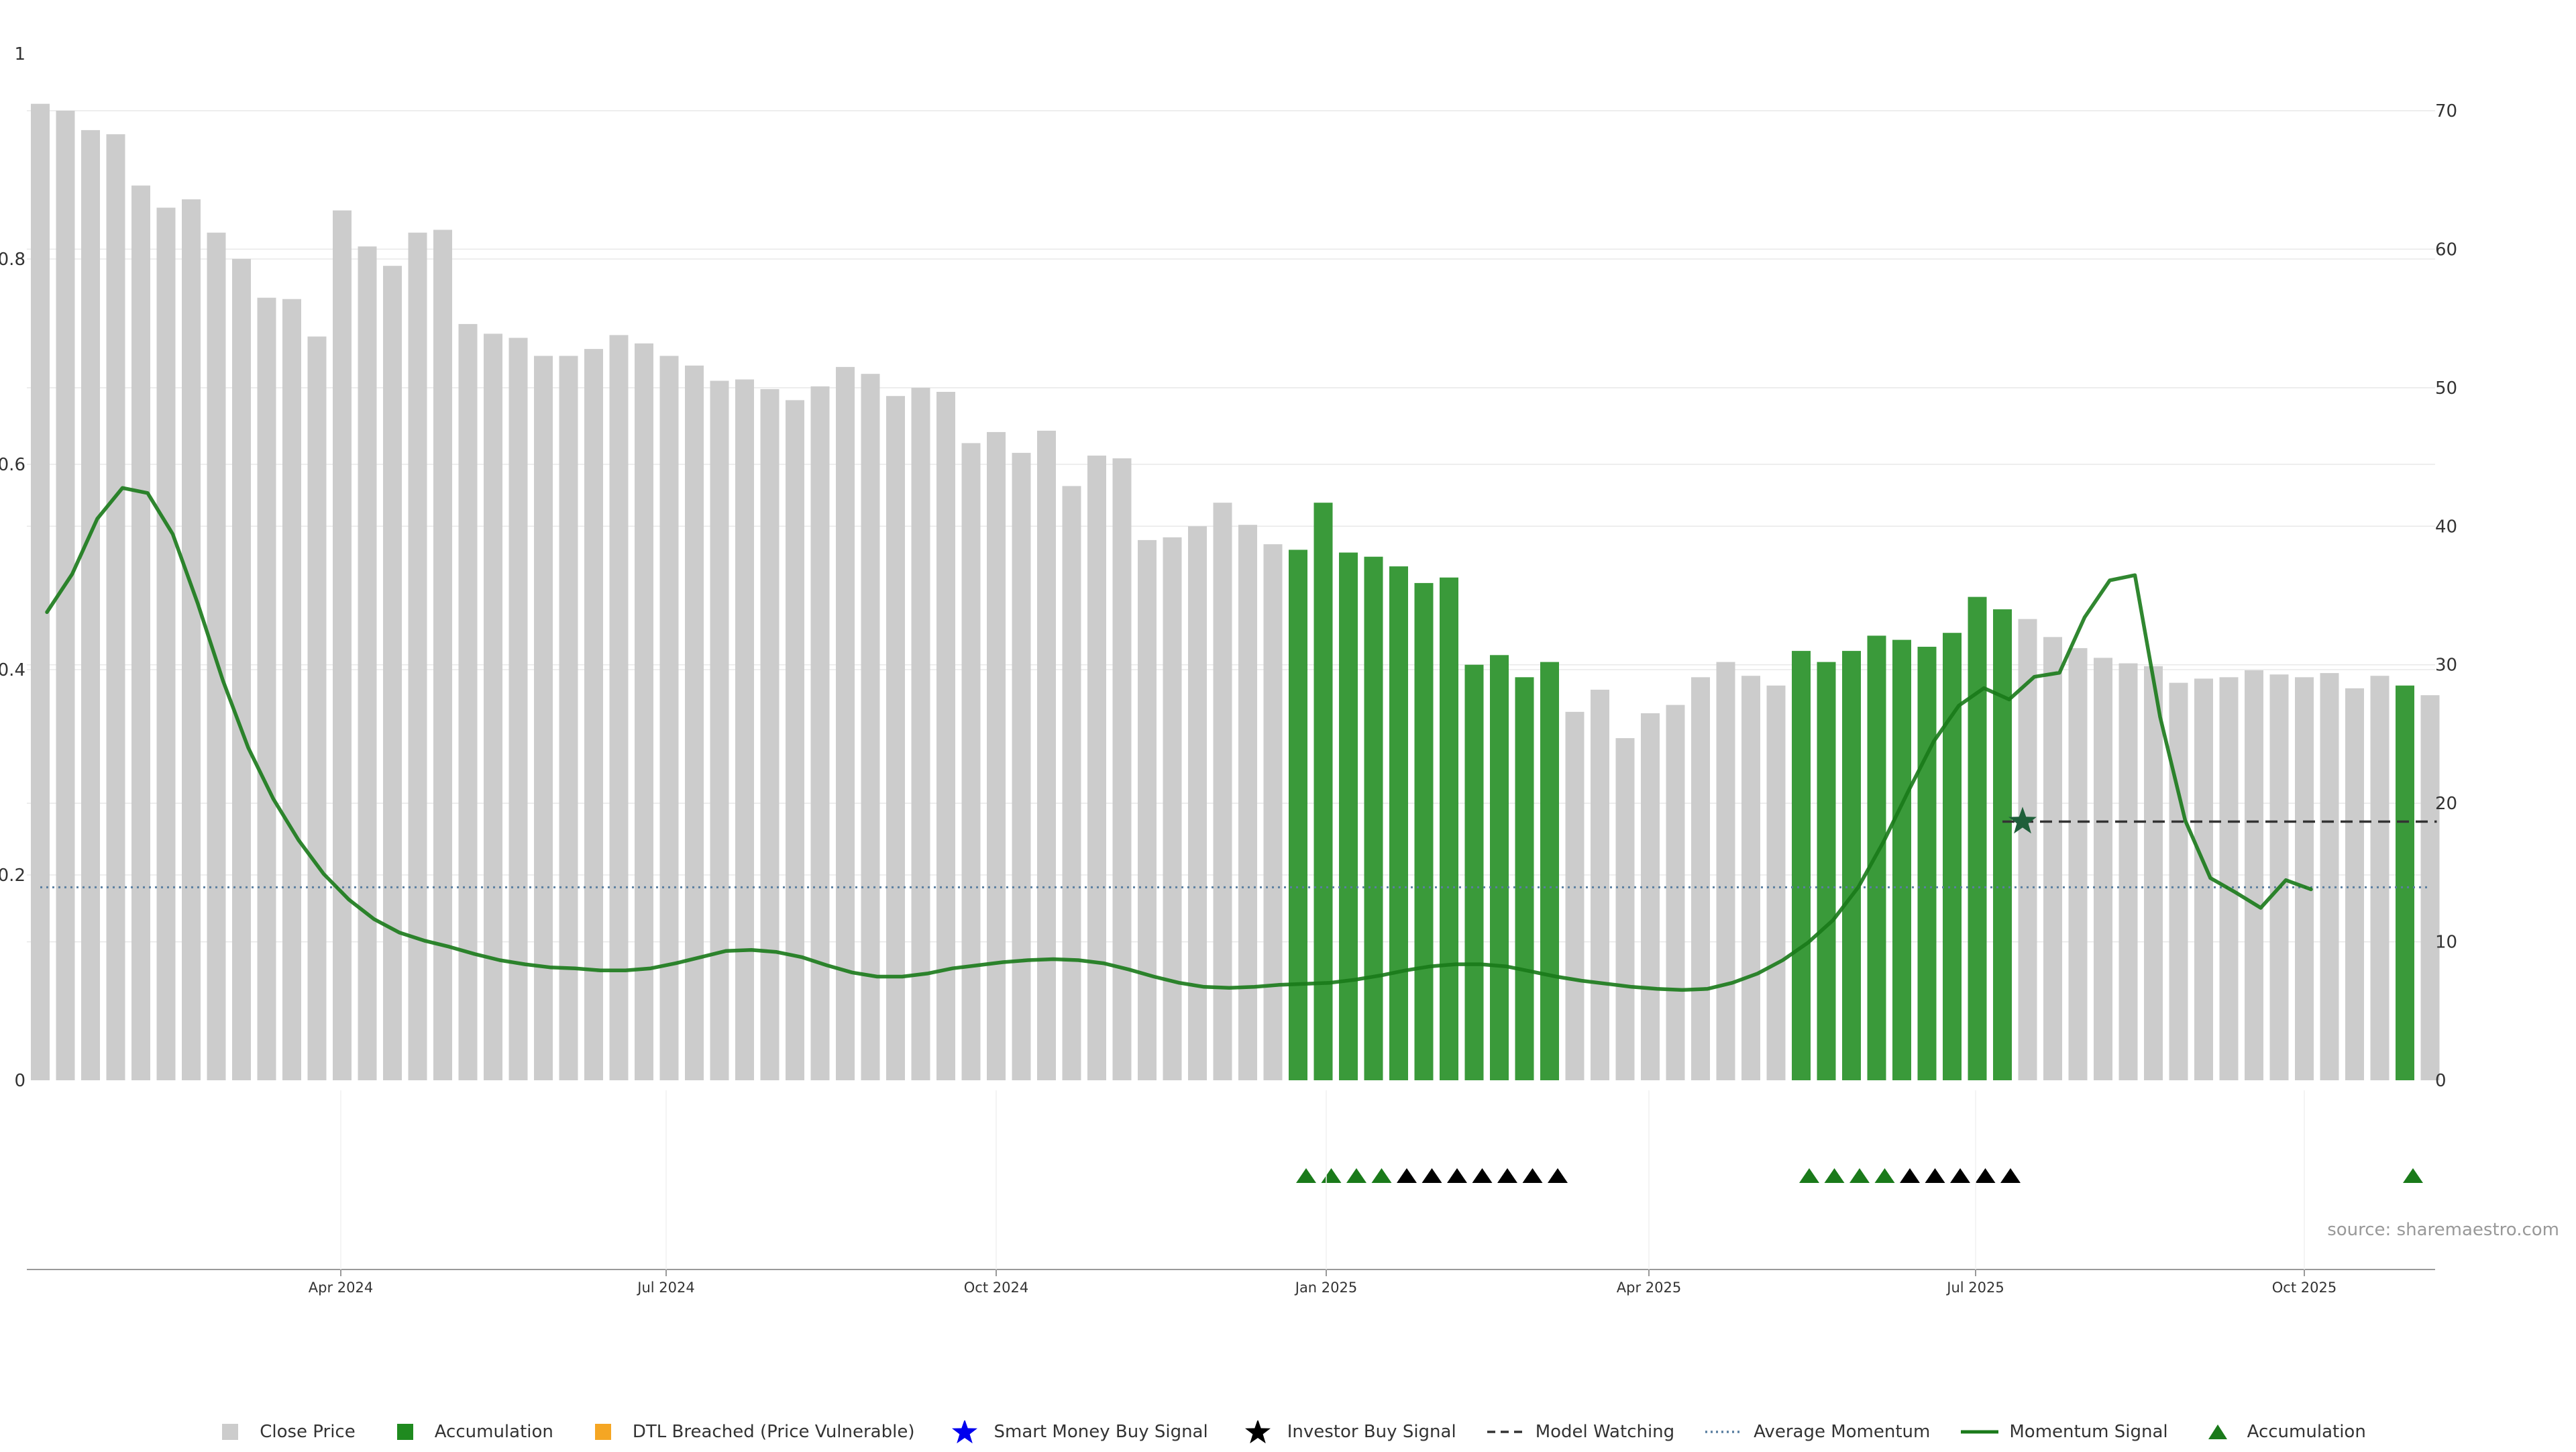  Describe the element at coordinates (603, 1432) in the screenshot. I see `orange-square-icon` at that location.